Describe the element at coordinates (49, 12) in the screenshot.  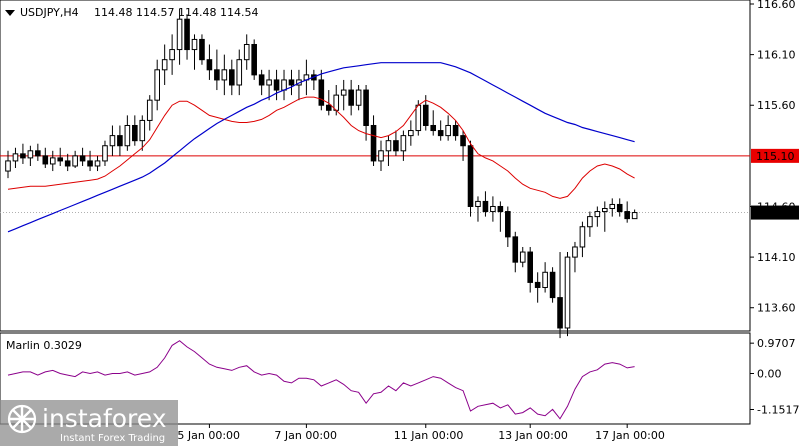
I see `symbol-label: USDJPY,H4` at that location.